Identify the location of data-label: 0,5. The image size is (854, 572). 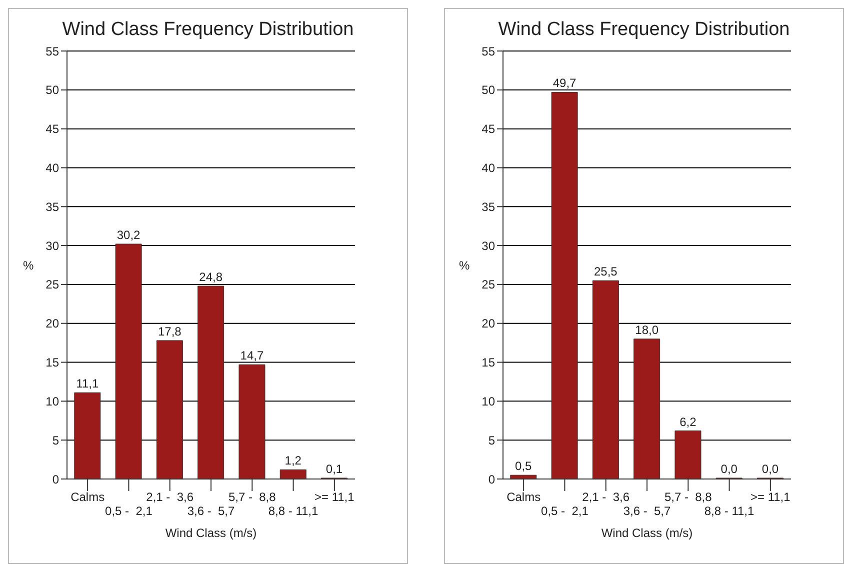
(523, 466).